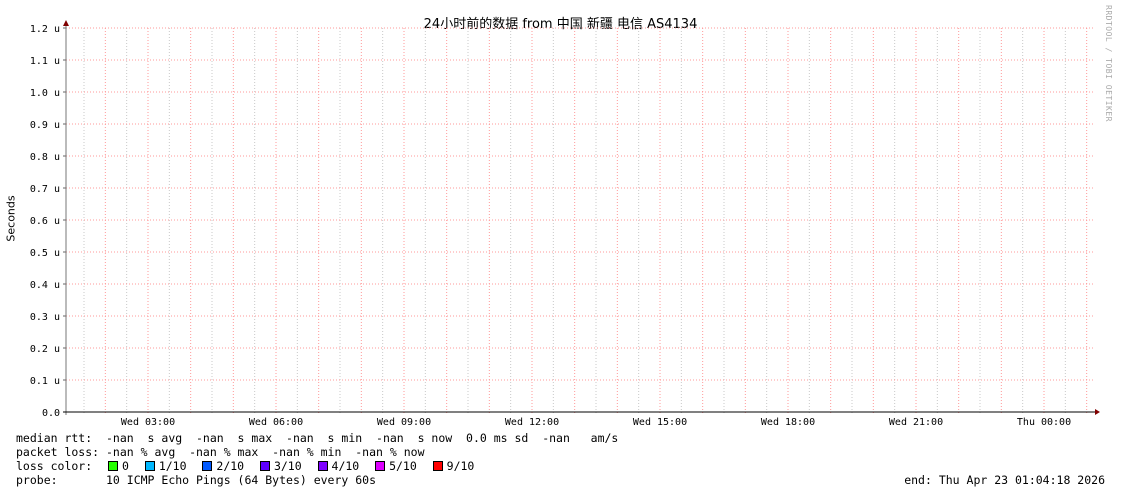 This screenshot has width=1121, height=494. Describe the element at coordinates (788, 422) in the screenshot. I see `x-tick-label: Wed 18:00` at that location.